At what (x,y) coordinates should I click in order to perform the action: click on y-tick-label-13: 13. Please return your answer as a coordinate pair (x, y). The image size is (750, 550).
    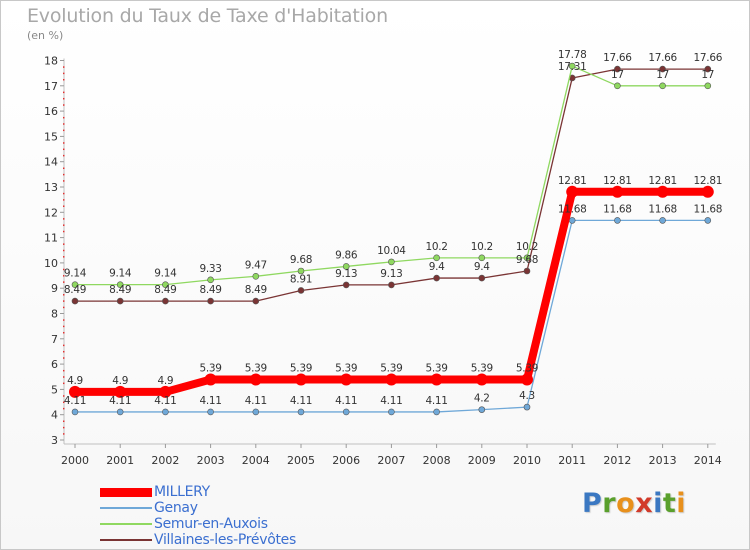
    Looking at the image, I should click on (51, 187).